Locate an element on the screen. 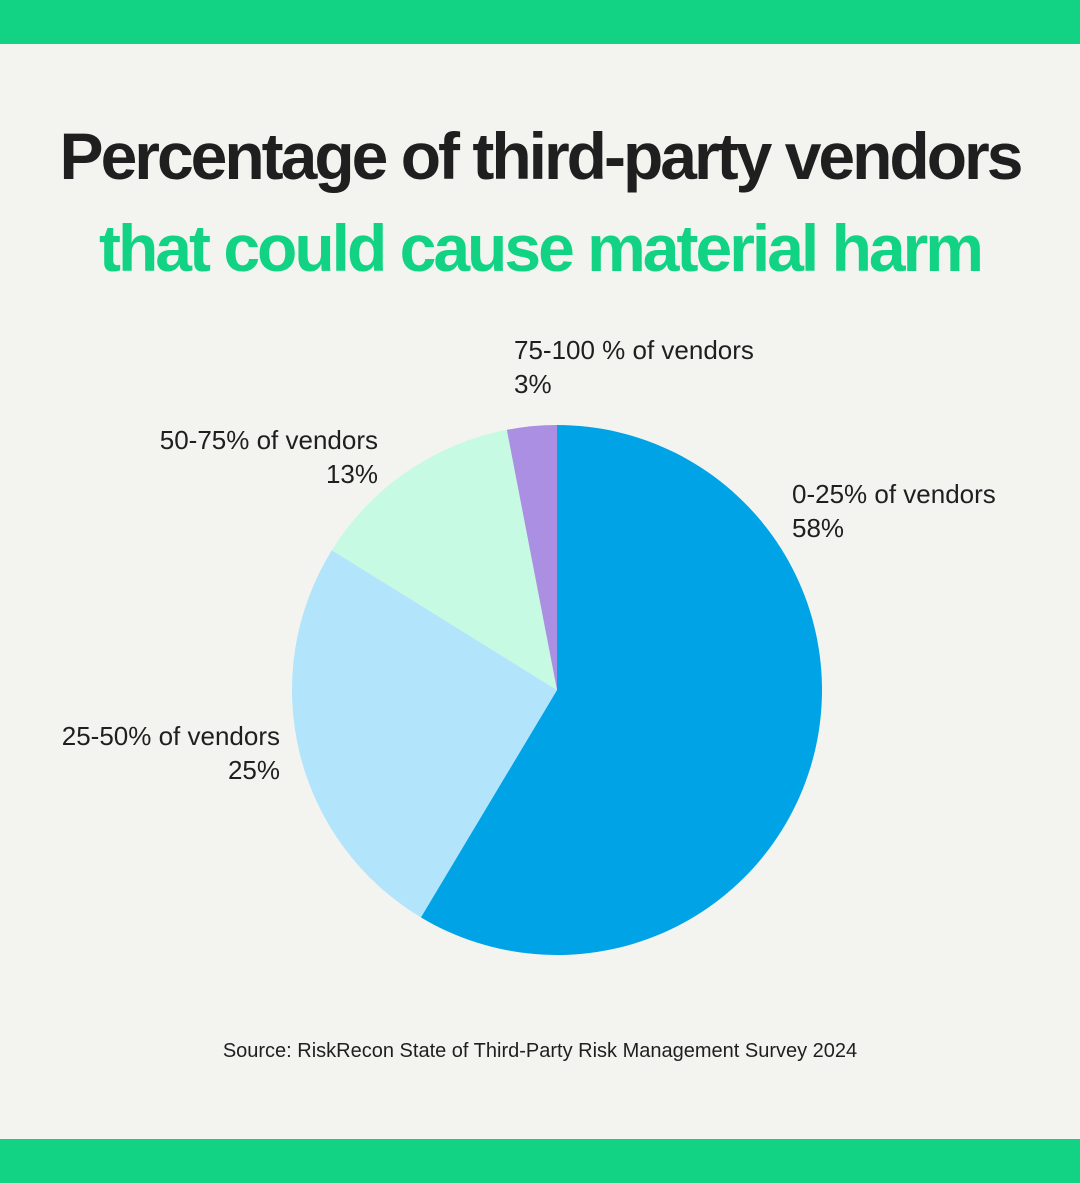 The height and width of the screenshot is (1183, 1080). slice-percent-label: 3% is located at coordinates (533, 384).